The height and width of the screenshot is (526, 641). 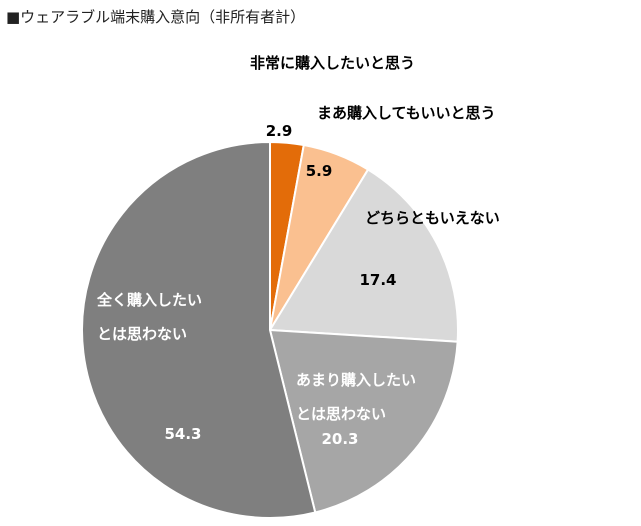 I want to click on slice-value-3: 17.4, so click(x=377, y=280).